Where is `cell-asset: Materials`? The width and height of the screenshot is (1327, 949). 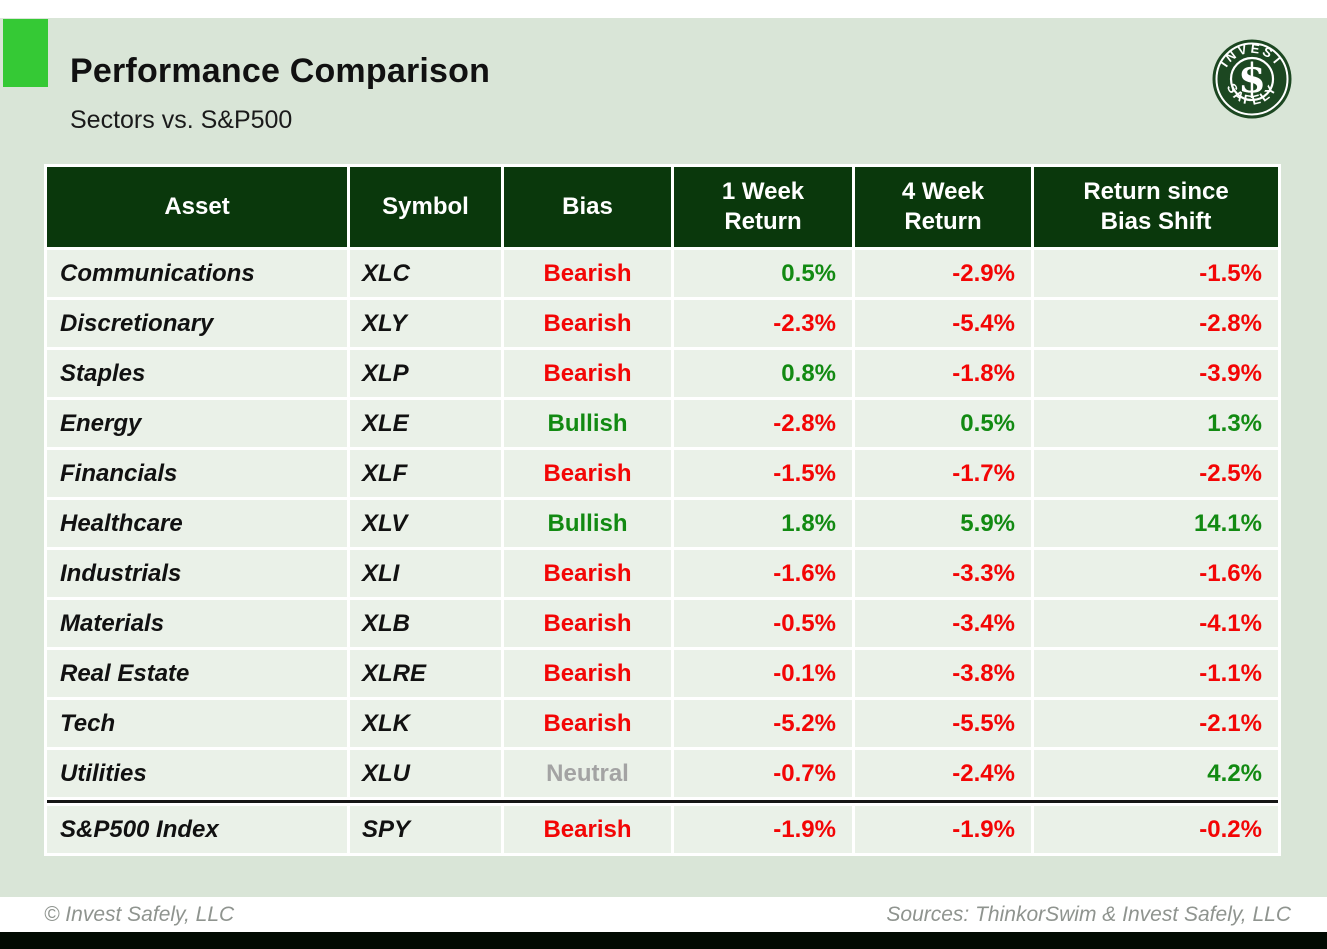 cell-asset: Materials is located at coordinates (197, 623).